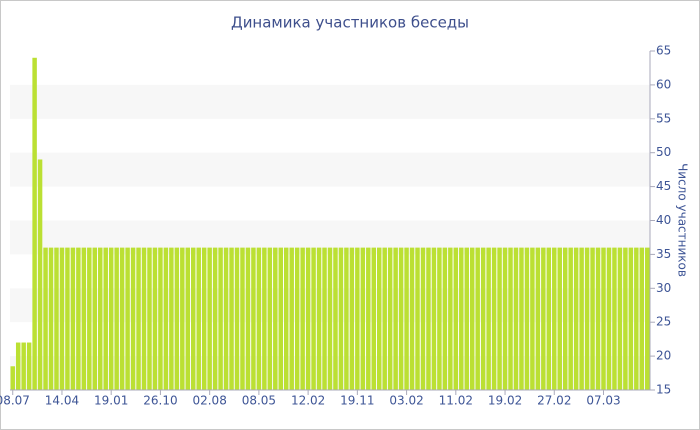  What do you see at coordinates (357, 401) in the screenshot?
I see `x-tick-label: 19.11` at bounding box center [357, 401].